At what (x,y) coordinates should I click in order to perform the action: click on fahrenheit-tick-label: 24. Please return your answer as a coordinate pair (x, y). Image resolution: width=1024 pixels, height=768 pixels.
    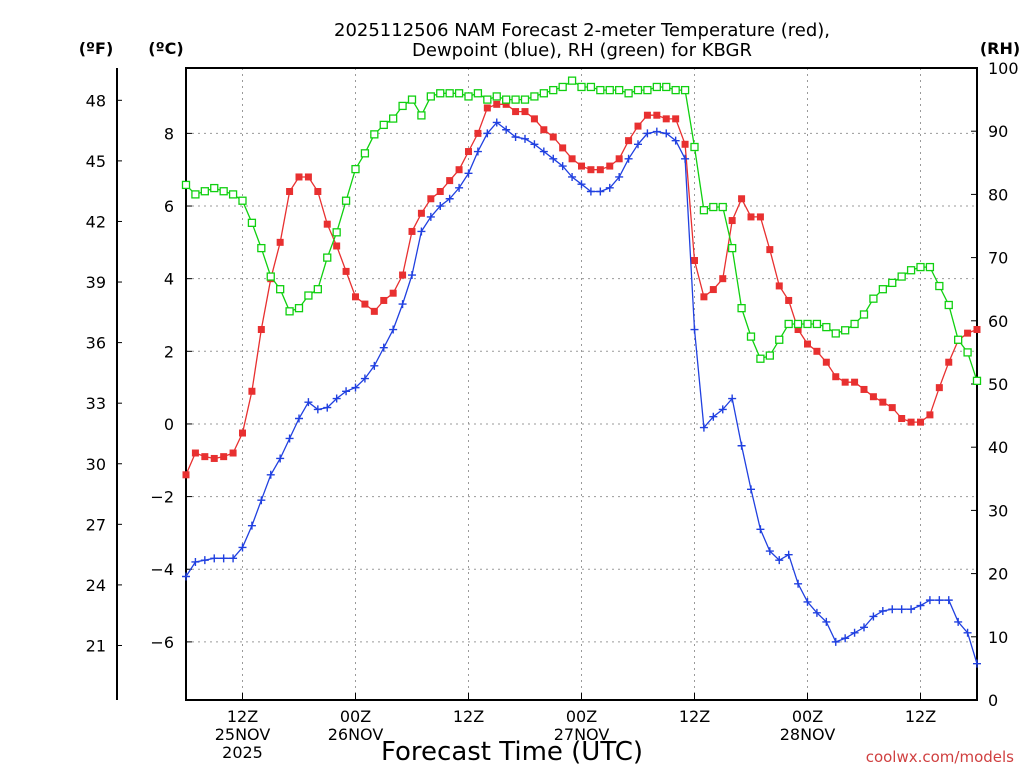
    Looking at the image, I should click on (96, 585).